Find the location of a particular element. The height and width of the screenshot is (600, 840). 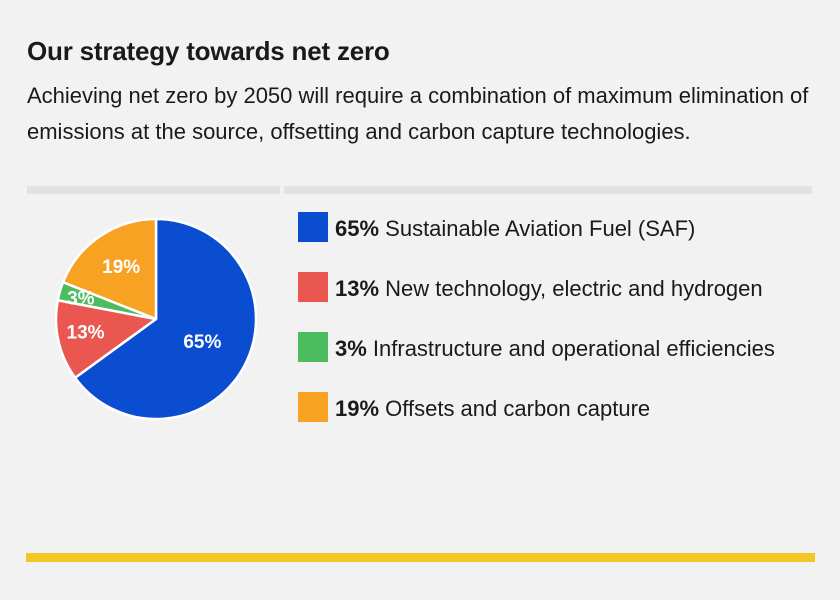

legend-item: 19% Offsets and carbon capture is located at coordinates (558, 408).